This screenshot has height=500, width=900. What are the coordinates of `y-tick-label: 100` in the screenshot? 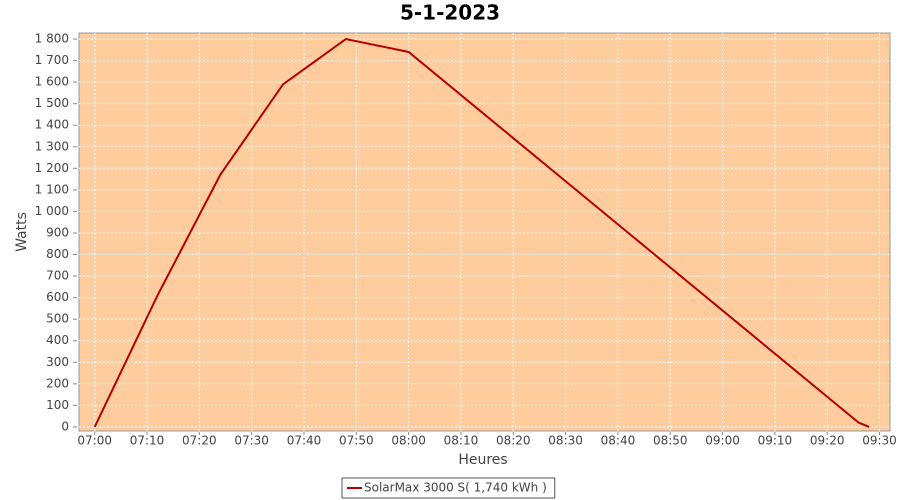 It's located at (57, 405).